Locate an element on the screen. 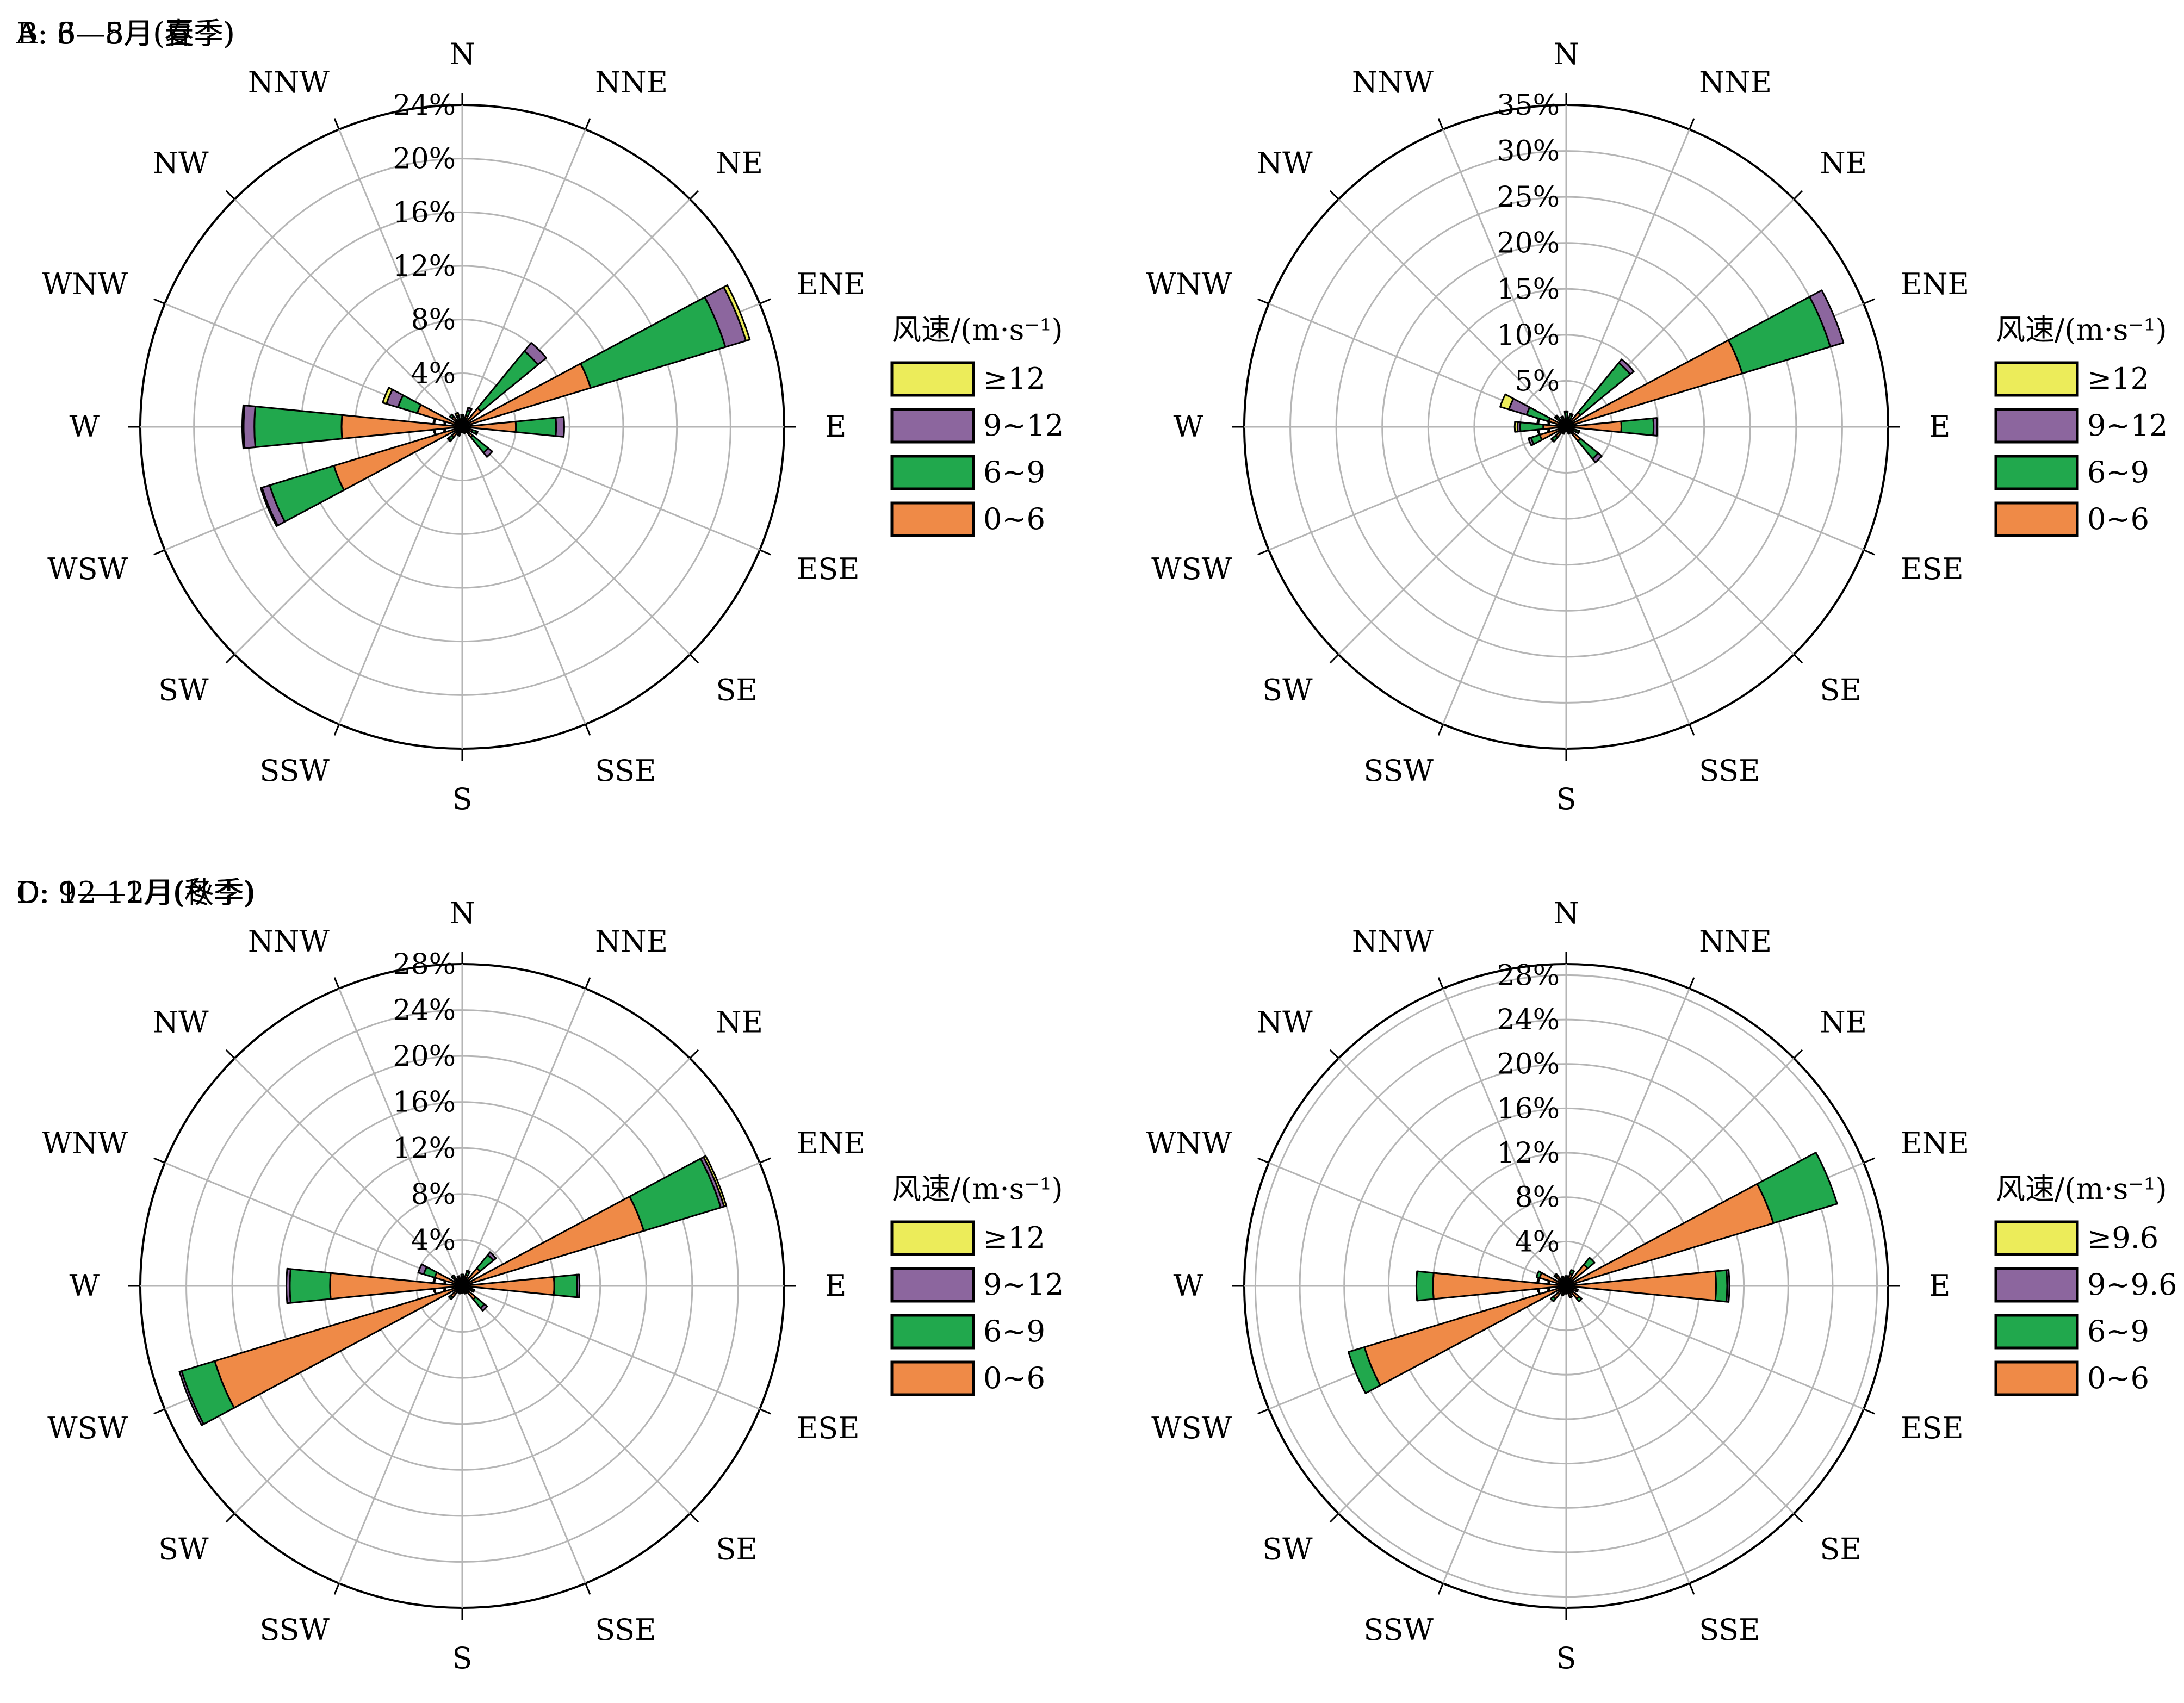 The image size is (2184, 1703). legend: 风速/(m·s⁻¹) ≥9.6 9~9.6 6~9 0~6 is located at coordinates (2085, 1284).